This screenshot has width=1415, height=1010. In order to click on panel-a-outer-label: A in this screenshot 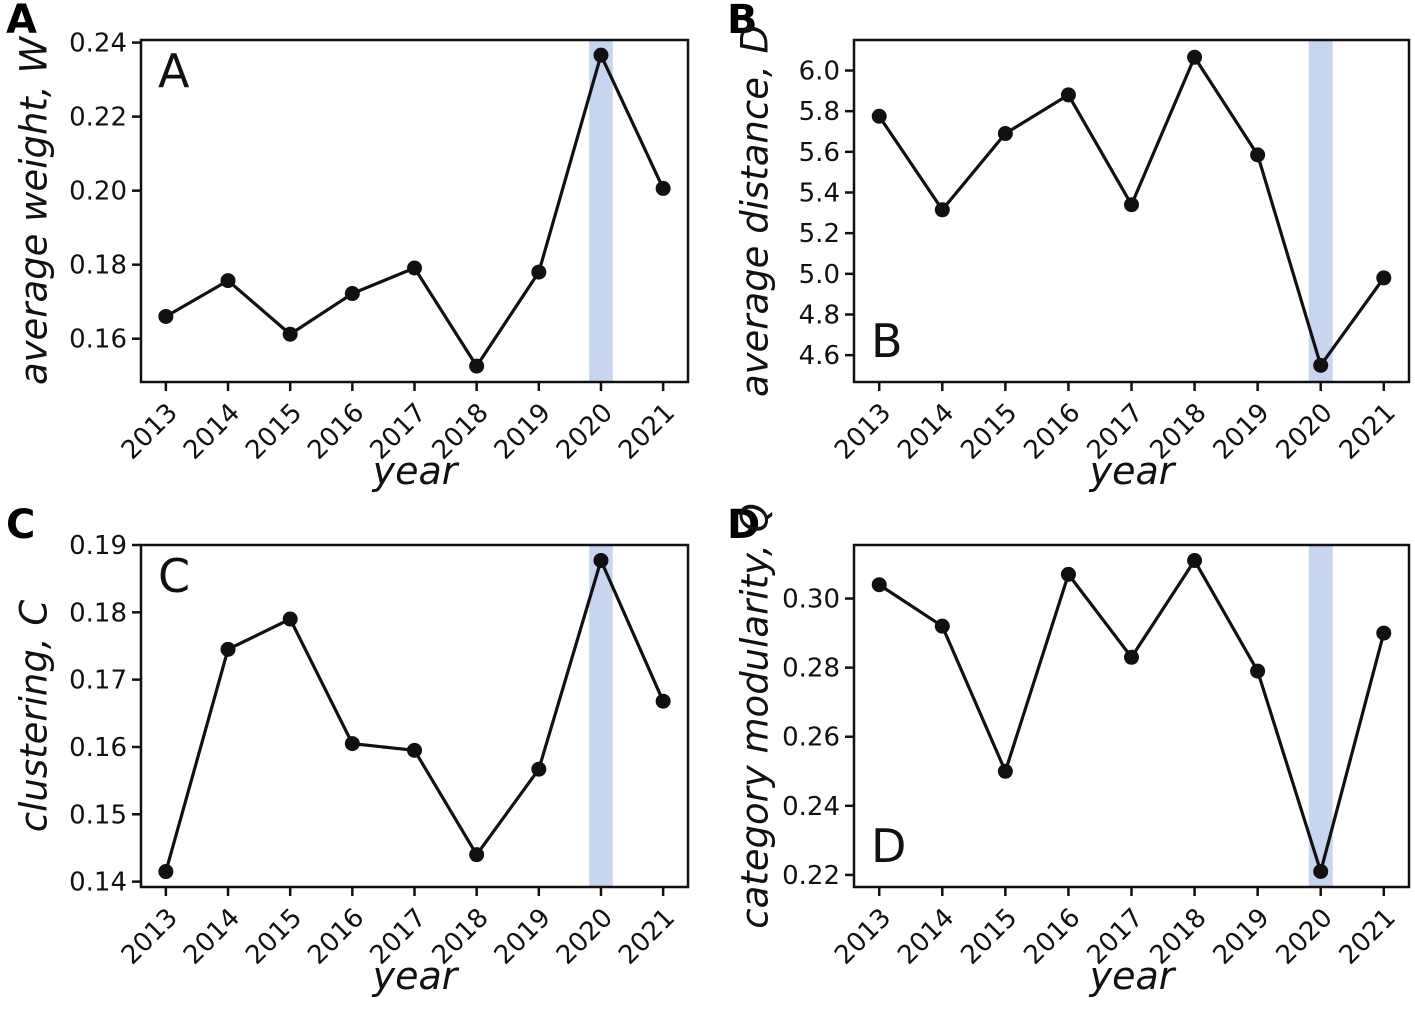, I will do `click(21, 21)`.